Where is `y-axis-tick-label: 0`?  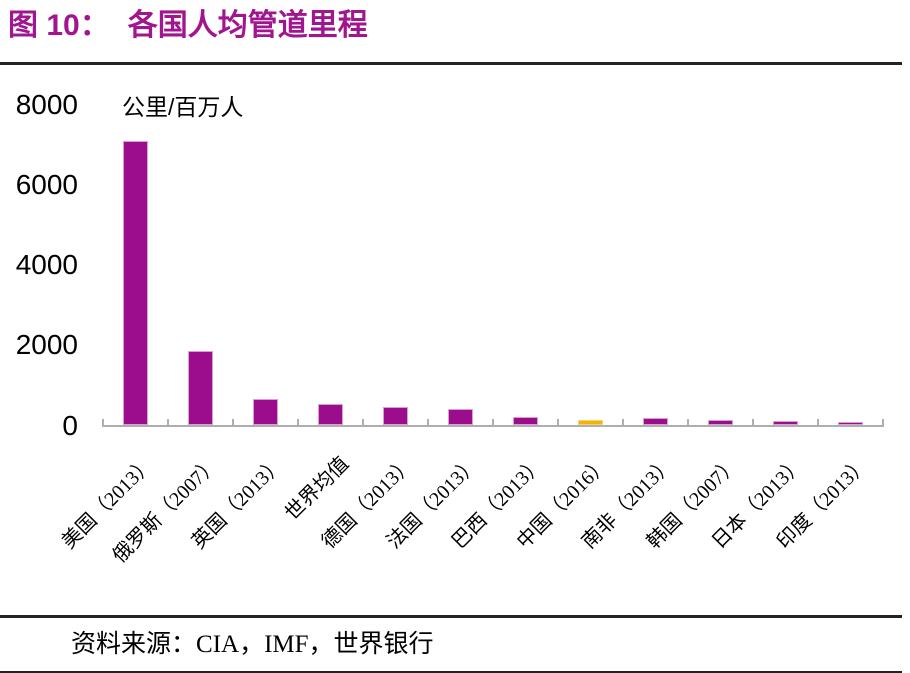 y-axis-tick-label: 0 is located at coordinates (70, 425).